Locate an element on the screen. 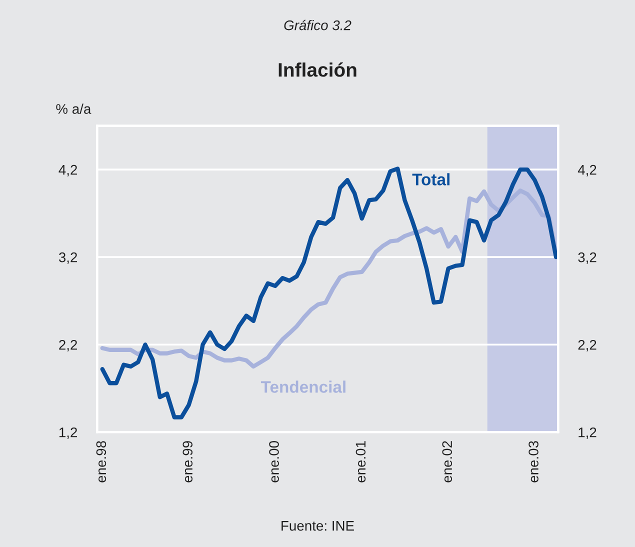  series-label: Total is located at coordinates (431, 179).